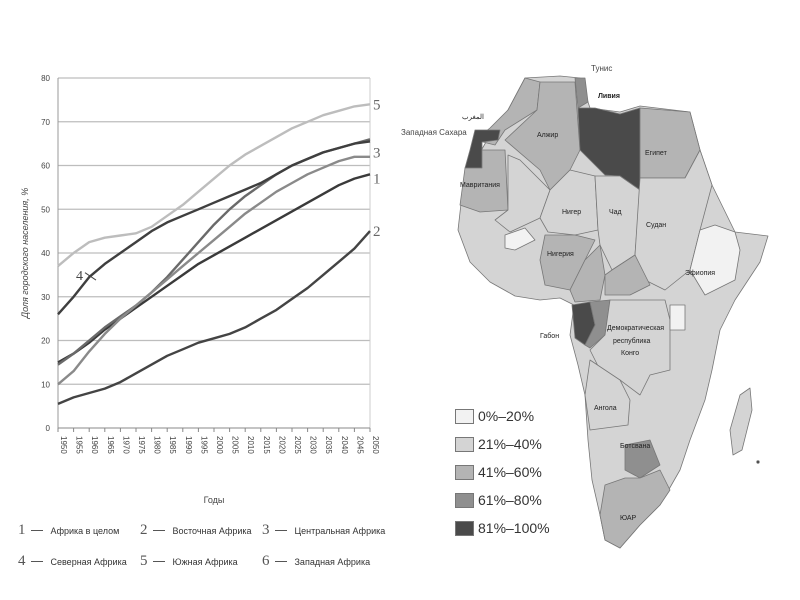  I want to click on legend-item-3: 3 Центральная Африка, so click(323, 530).